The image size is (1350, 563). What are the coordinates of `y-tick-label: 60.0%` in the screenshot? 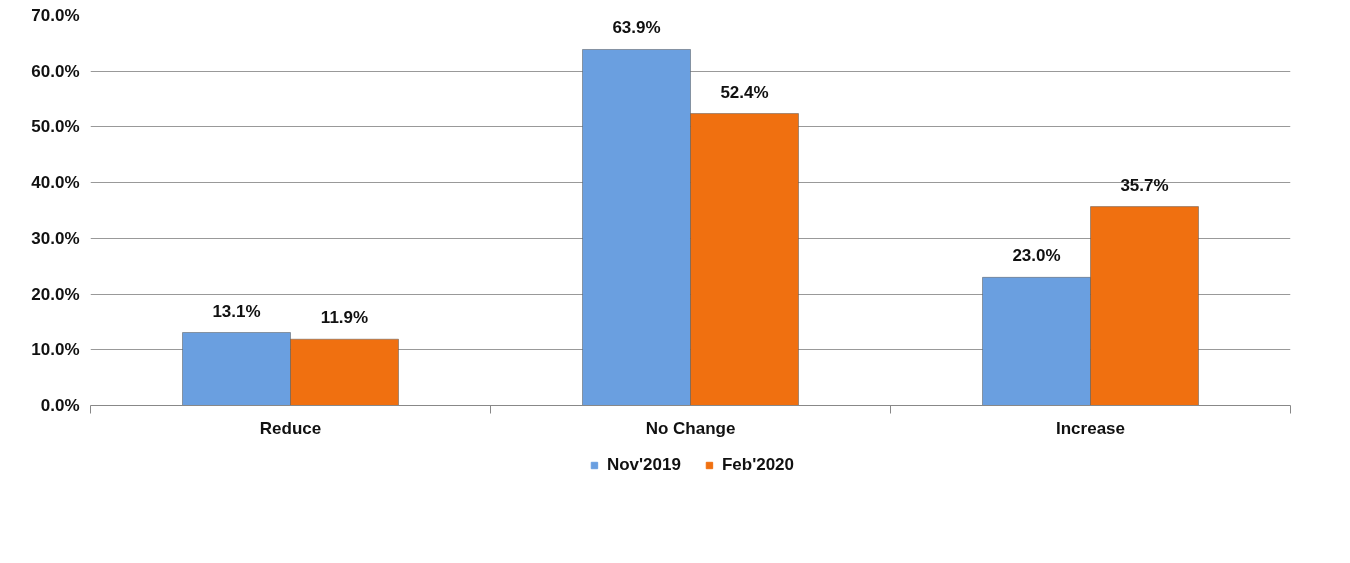 It's located at (55, 71).